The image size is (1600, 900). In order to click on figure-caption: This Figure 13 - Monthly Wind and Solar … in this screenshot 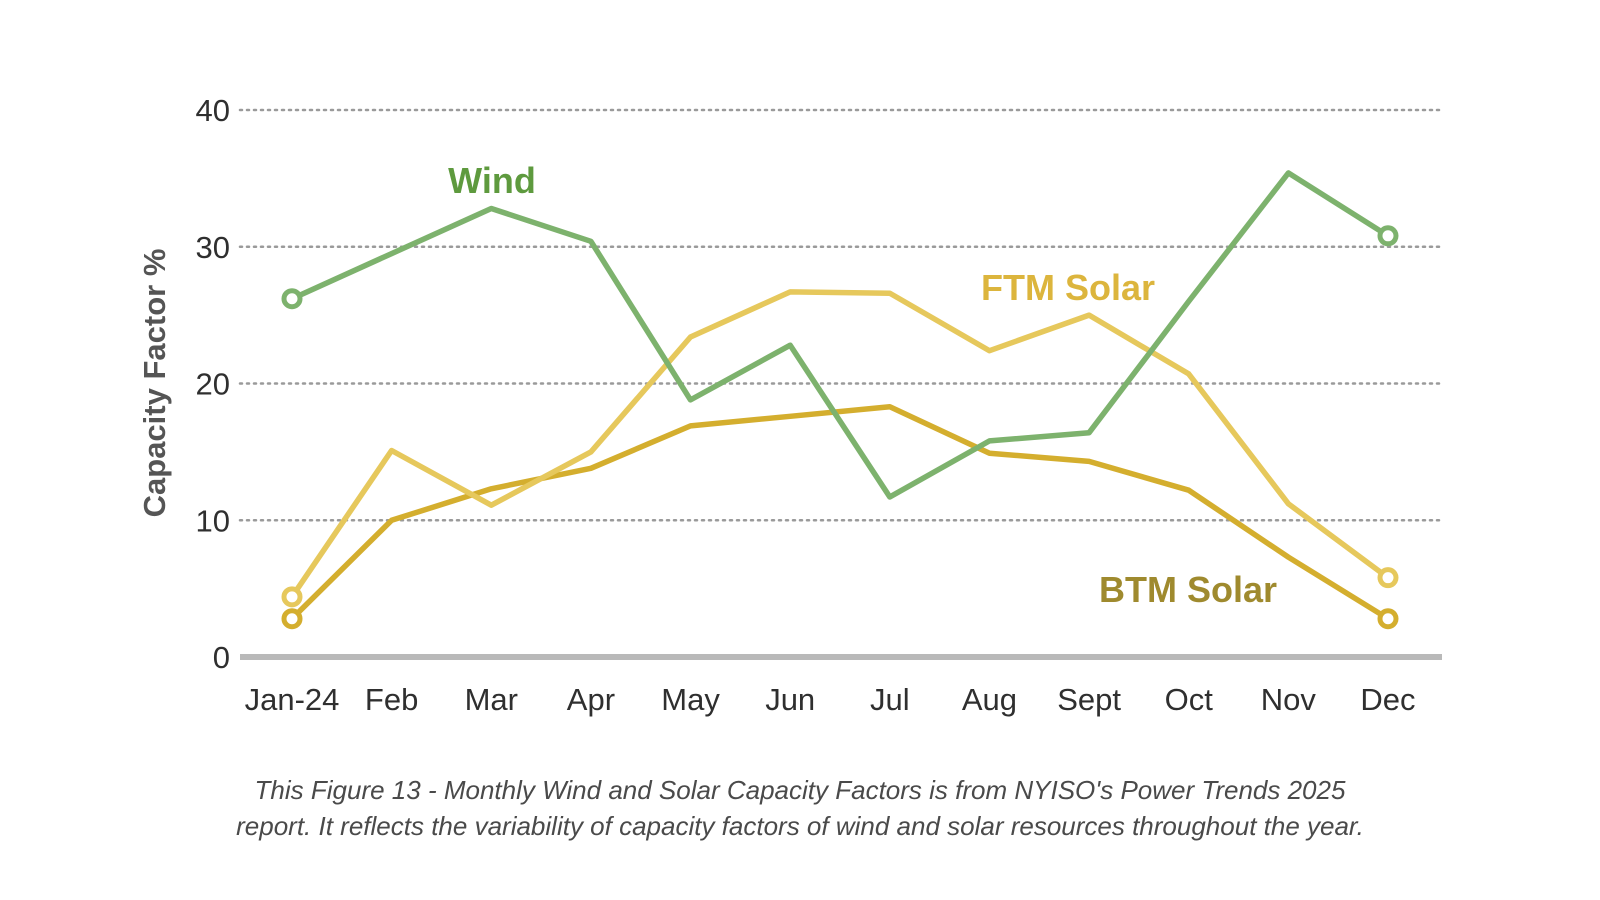, I will do `click(800, 808)`.